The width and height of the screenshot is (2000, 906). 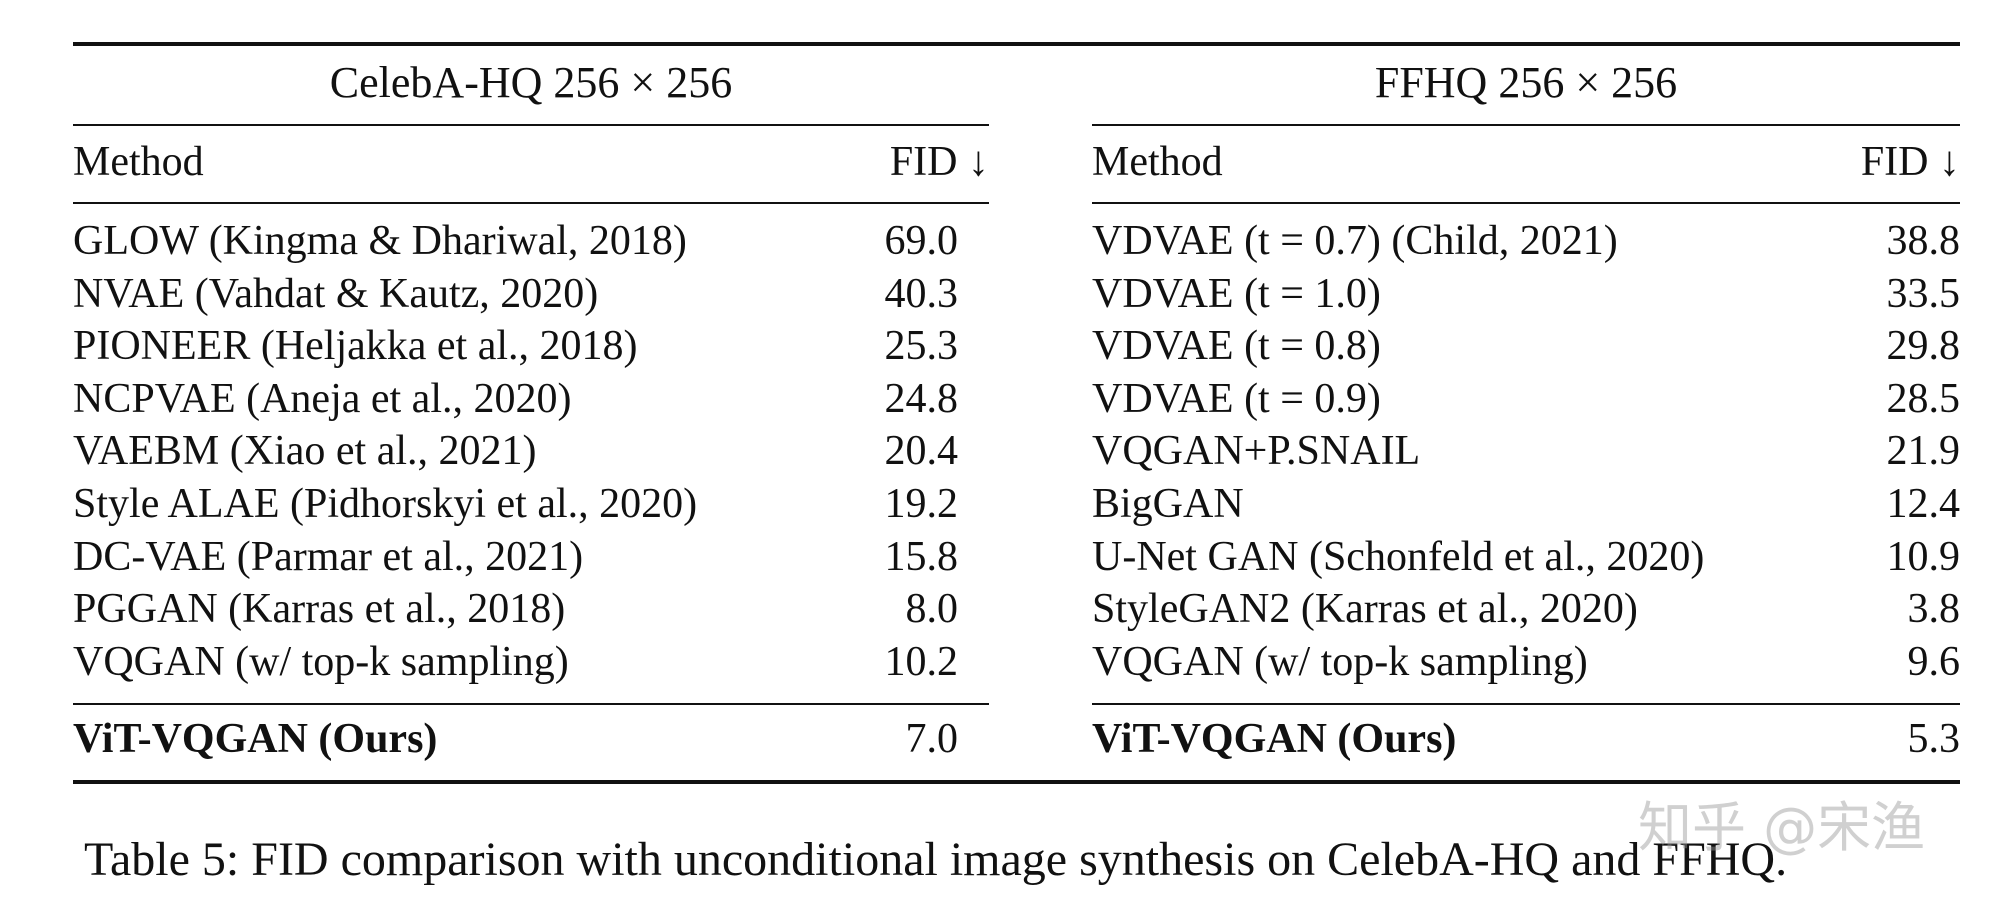 What do you see at coordinates (1236, 346) in the screenshot?
I see `method-cell: VDVAE (t = 0.8)` at bounding box center [1236, 346].